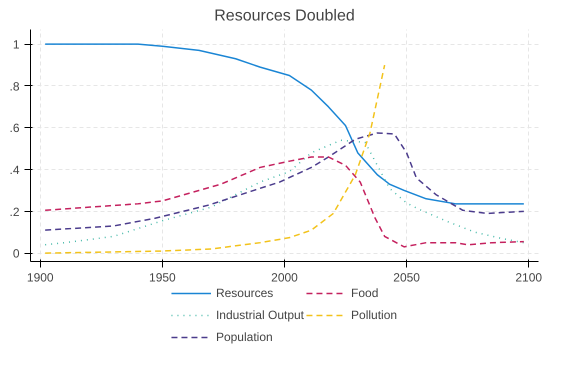  I want to click on y-tick-label: .8, so click(14, 86).